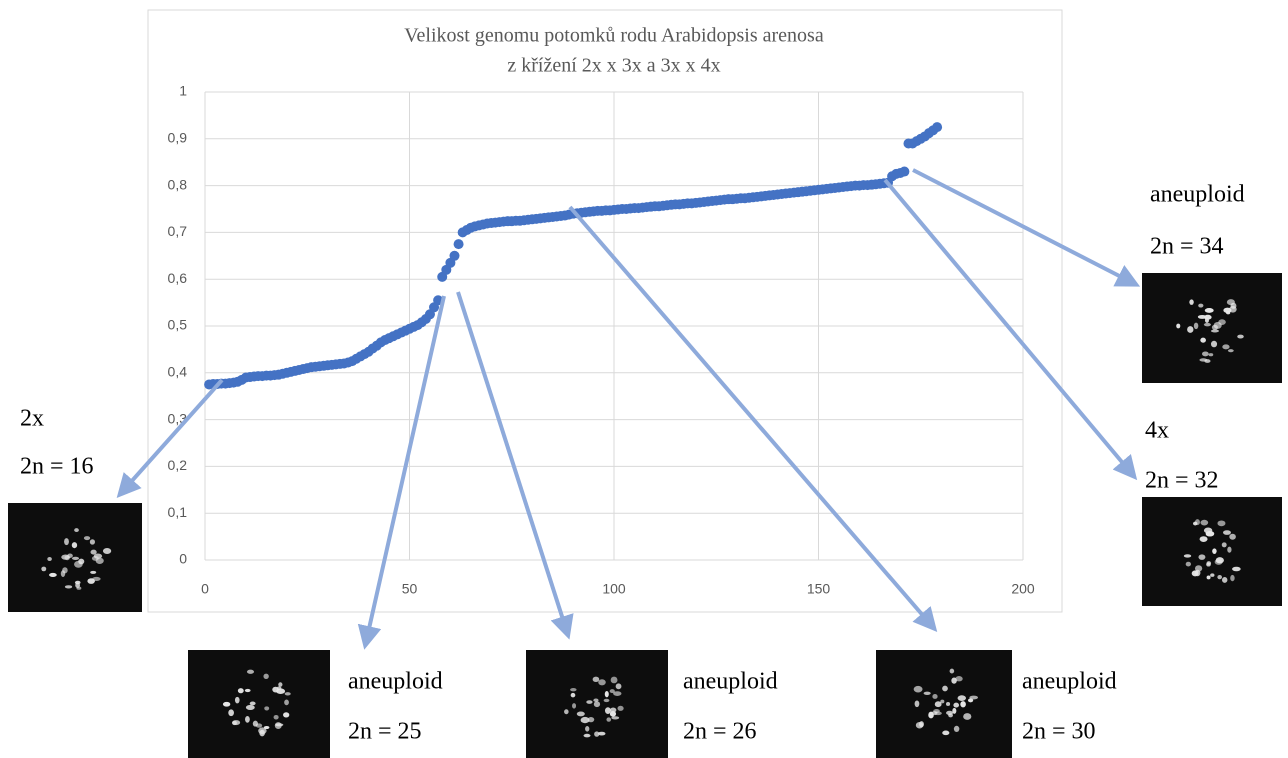  What do you see at coordinates (183, 91) in the screenshot?
I see `y-tick-label: 1` at bounding box center [183, 91].